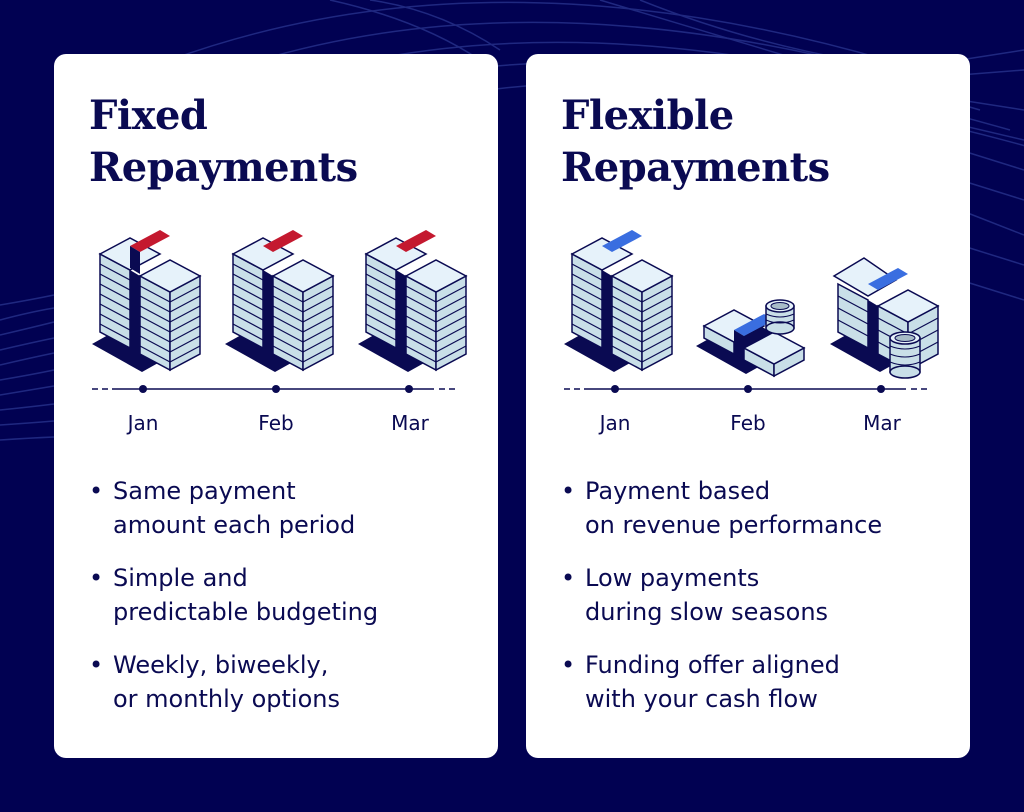 This screenshot has height=812, width=1024. I want to click on fixed-month-labels: Jan Feb Mar, so click(276, 423).